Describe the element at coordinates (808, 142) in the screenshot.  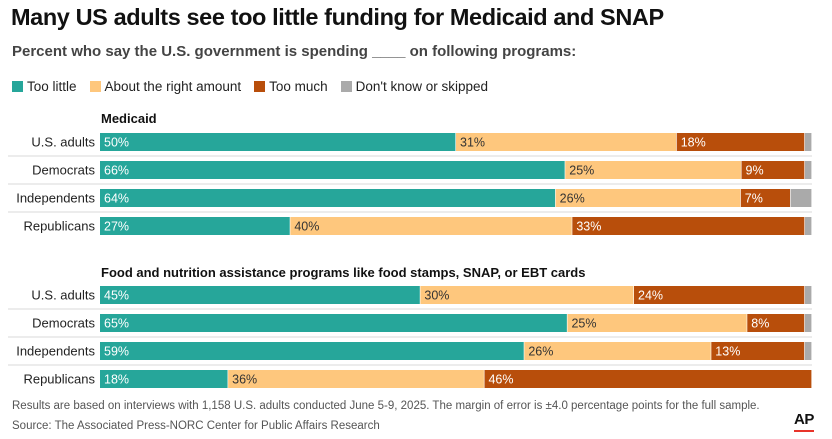
I see `bar-medicaid-u-s-adults-dont-know` at that location.